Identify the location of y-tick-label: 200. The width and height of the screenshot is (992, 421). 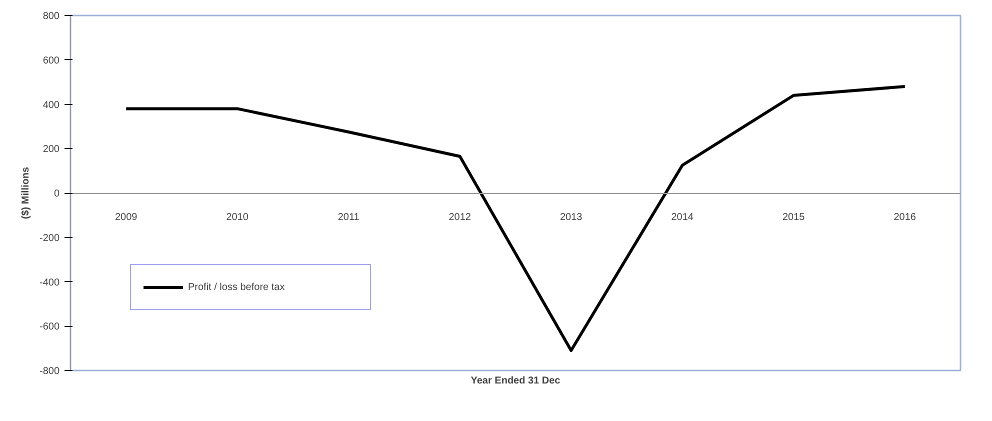
(51, 150).